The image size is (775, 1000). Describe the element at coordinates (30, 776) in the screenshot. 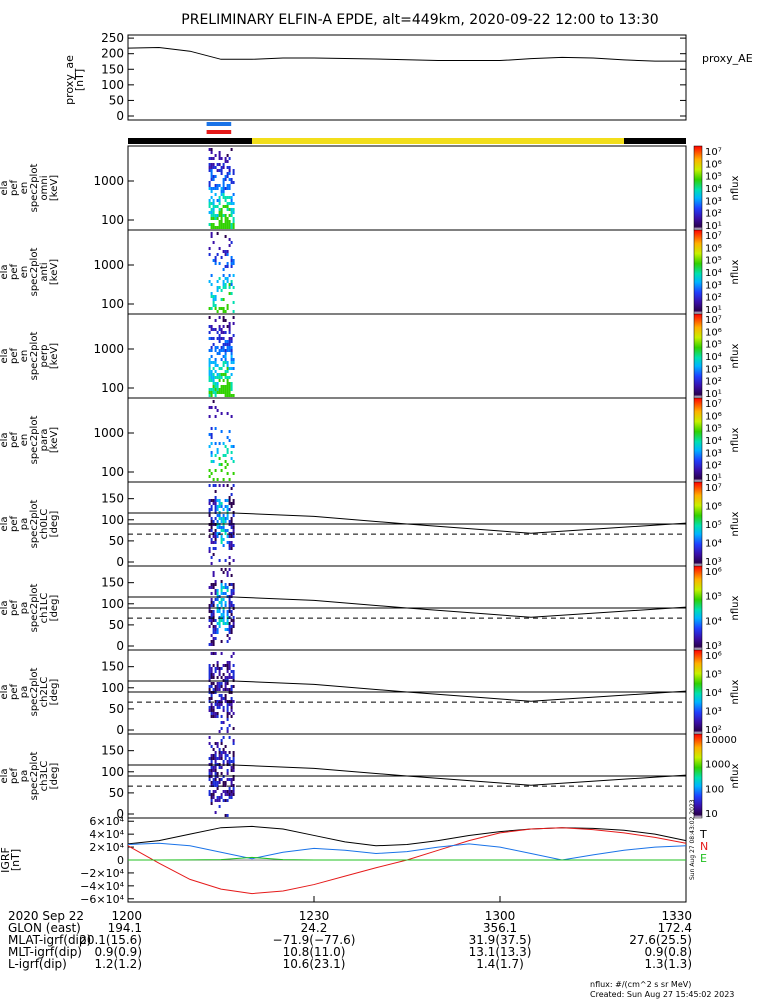

I see `panel-ylabel: elapefpaspec2plotch3LC[deg]` at that location.